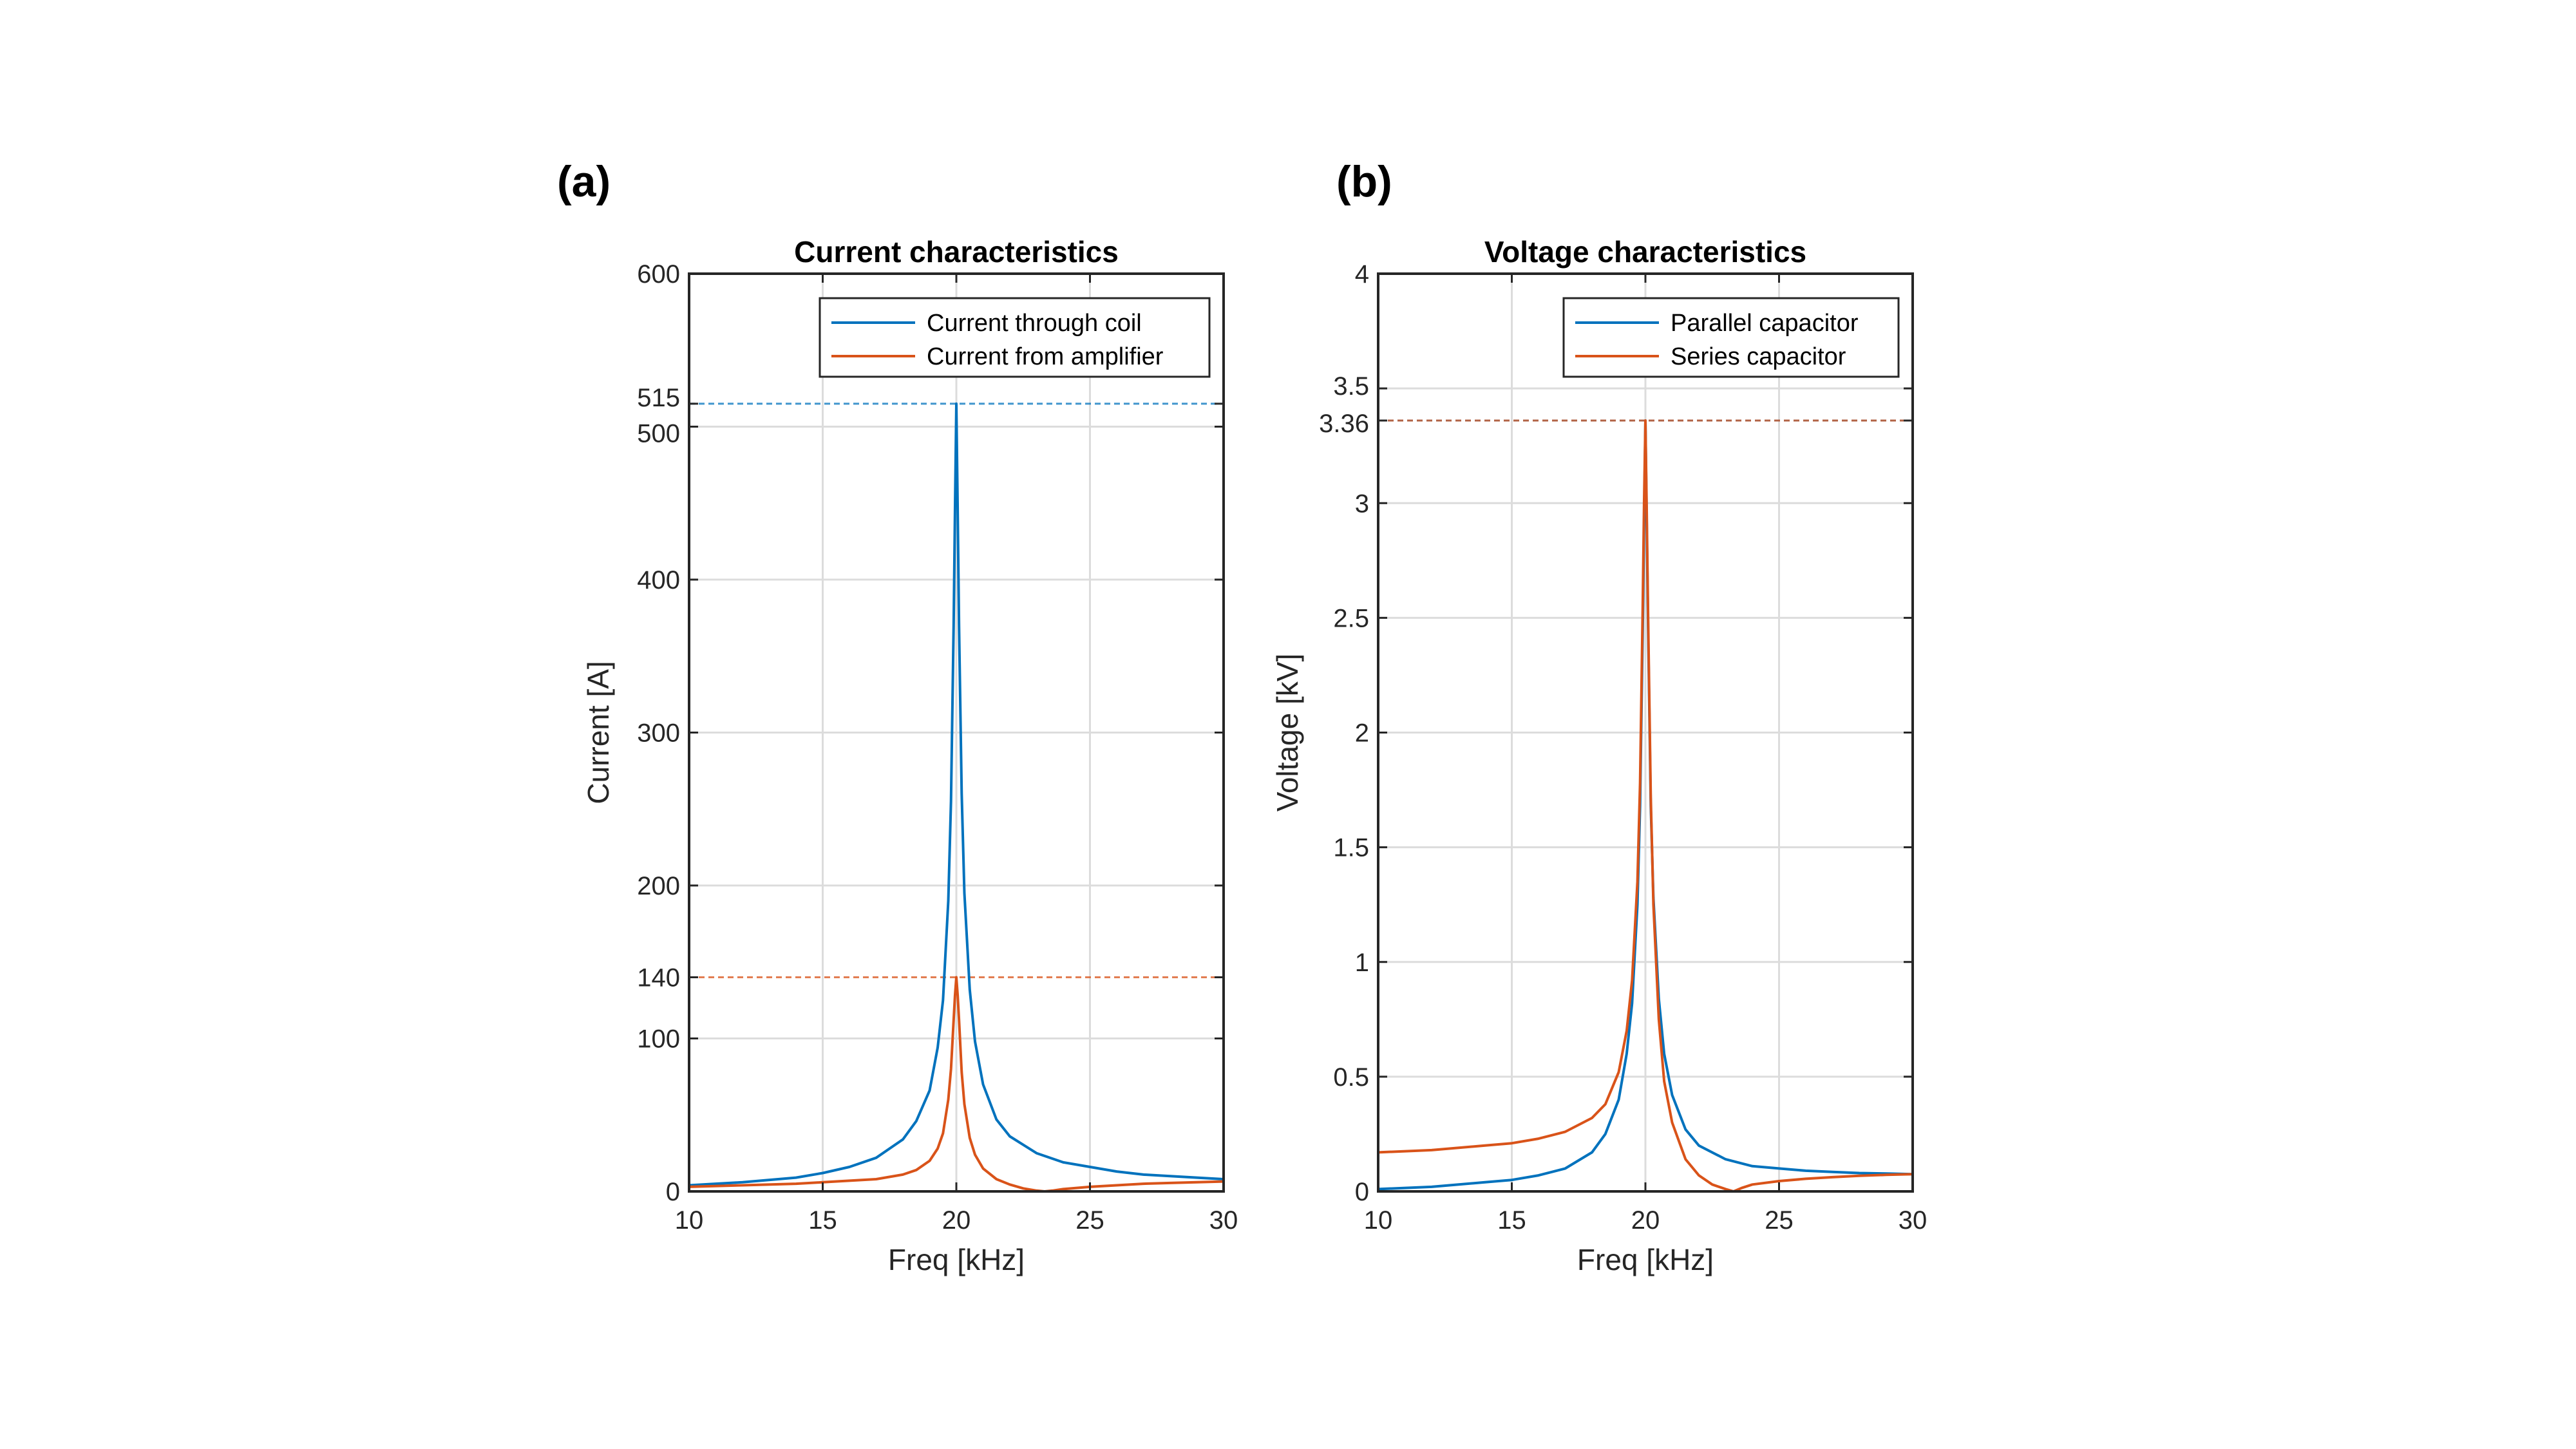  What do you see at coordinates (658, 274) in the screenshot?
I see `y-tick-label: 600` at bounding box center [658, 274].